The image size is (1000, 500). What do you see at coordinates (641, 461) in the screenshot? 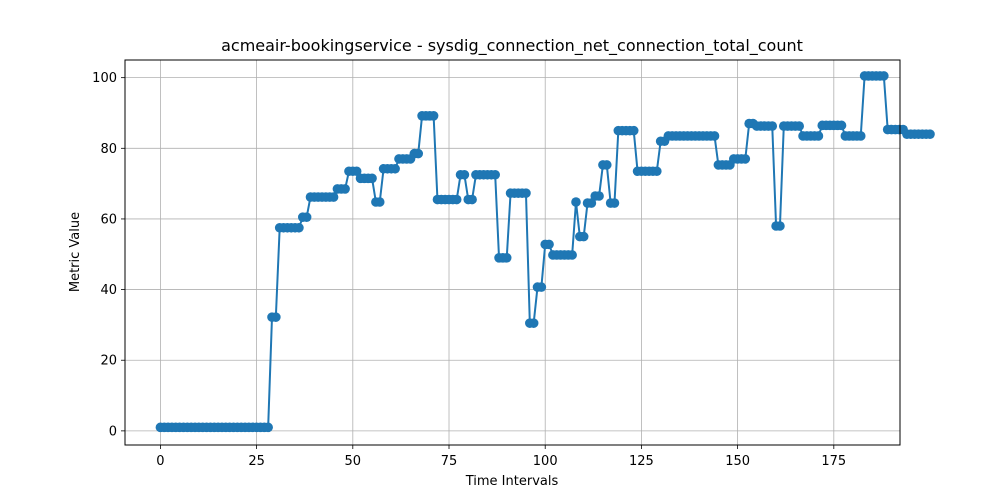
I see `x-tick-label: 125` at bounding box center [641, 461].